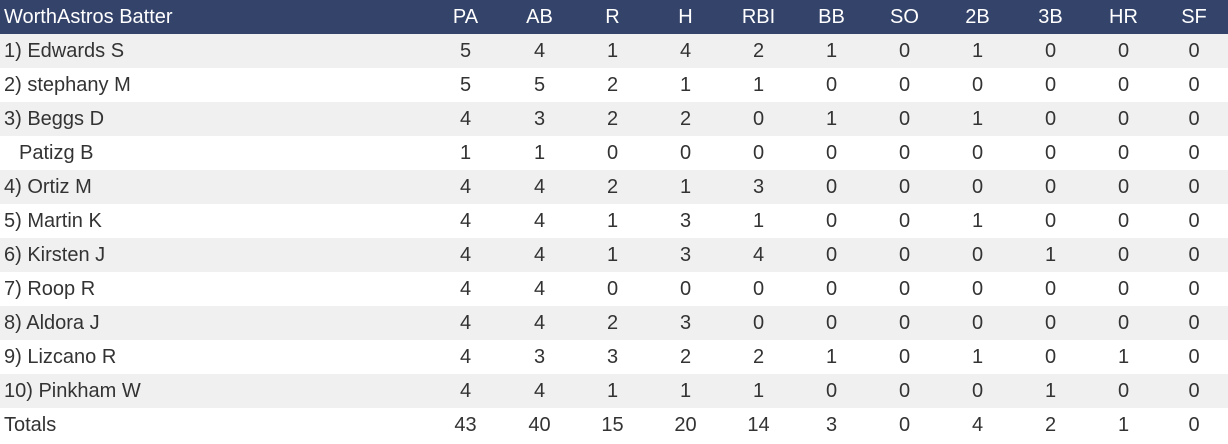  Describe the element at coordinates (685, 118) in the screenshot. I see `stat-cell-h: 2` at that location.